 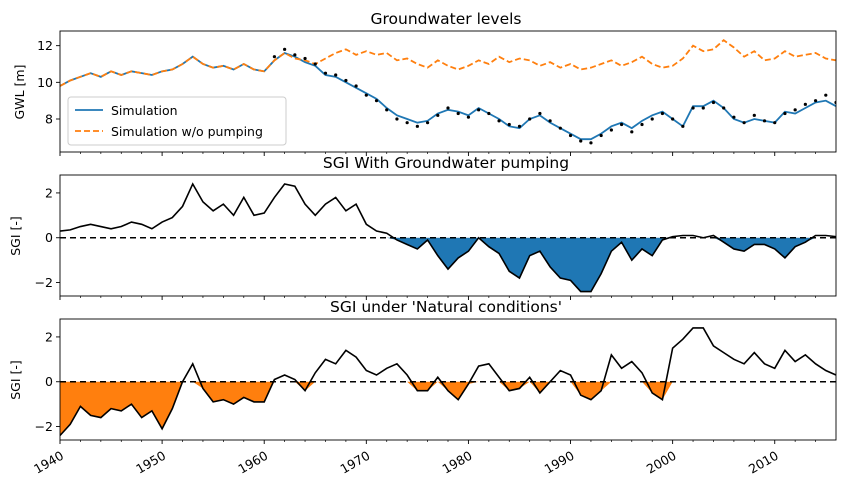 What do you see at coordinates (144, 110) in the screenshot?
I see `legend-label-simulation: Simulation` at bounding box center [144, 110].